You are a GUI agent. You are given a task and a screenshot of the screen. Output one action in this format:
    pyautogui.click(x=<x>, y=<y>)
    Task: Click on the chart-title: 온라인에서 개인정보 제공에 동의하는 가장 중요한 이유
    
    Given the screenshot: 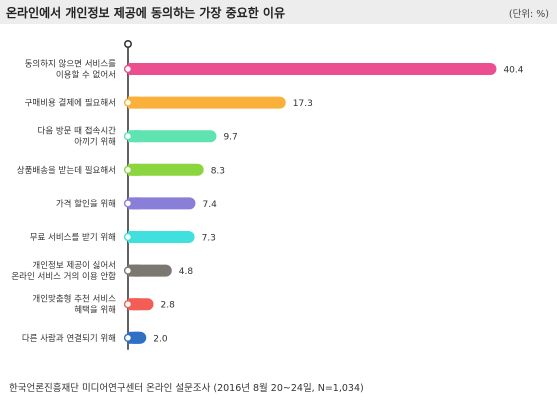 What is the action you would take?
    pyautogui.click(x=145, y=13)
    